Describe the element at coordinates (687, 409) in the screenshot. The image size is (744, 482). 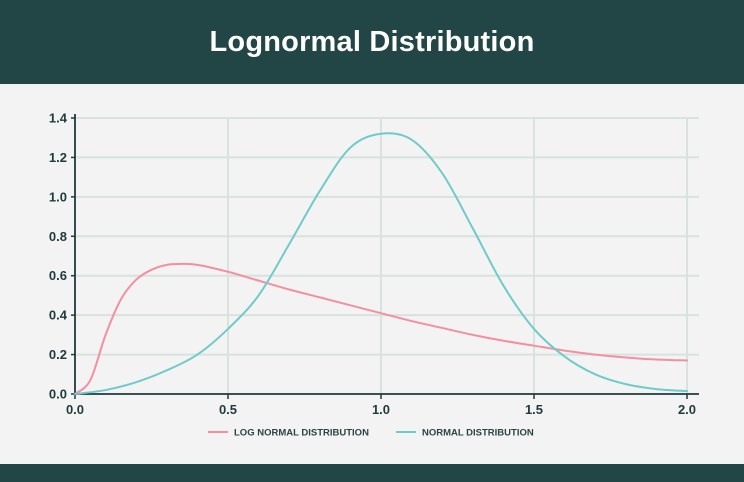
I see `x-tick-label: 2.0` at that location.